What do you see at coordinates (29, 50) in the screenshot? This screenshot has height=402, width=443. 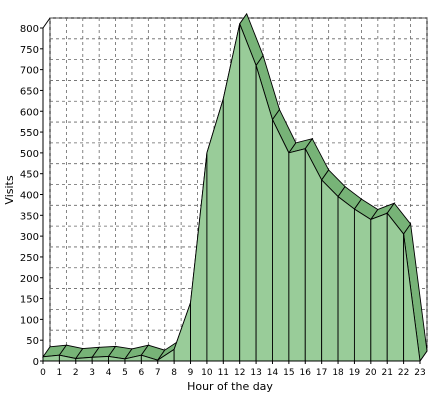 I see `y-tick-label: 750` at bounding box center [29, 50].